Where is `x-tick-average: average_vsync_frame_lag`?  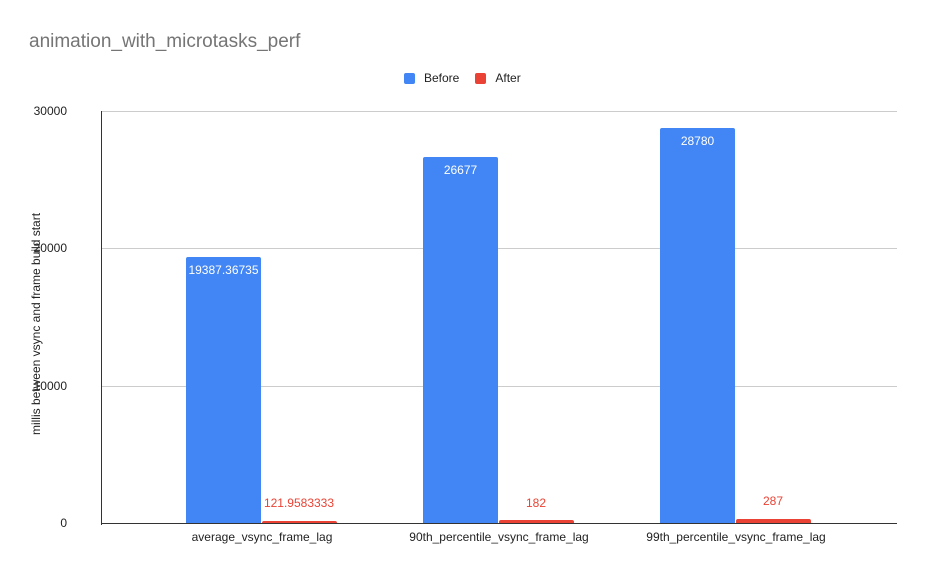
x-tick-average: average_vsync_frame_lag is located at coordinates (262, 537).